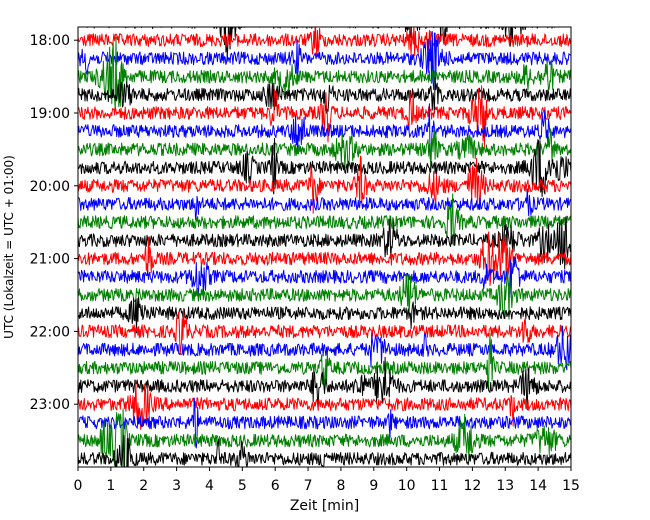  Describe the element at coordinates (9, 247) in the screenshot. I see `y-axis-label: UTC (Lokalzeit = UTC + 01:00)` at that location.